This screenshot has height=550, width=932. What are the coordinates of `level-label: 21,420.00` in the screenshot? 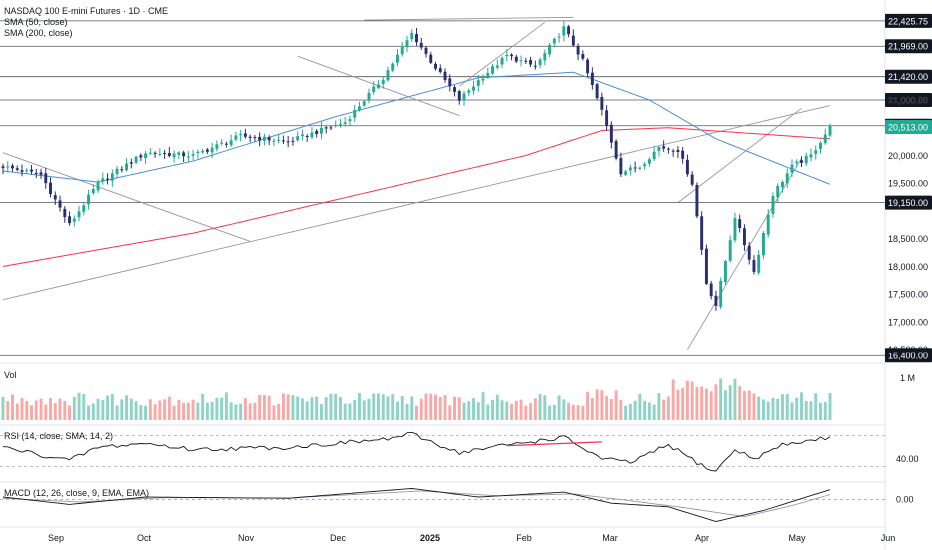 It's located at (908, 77).